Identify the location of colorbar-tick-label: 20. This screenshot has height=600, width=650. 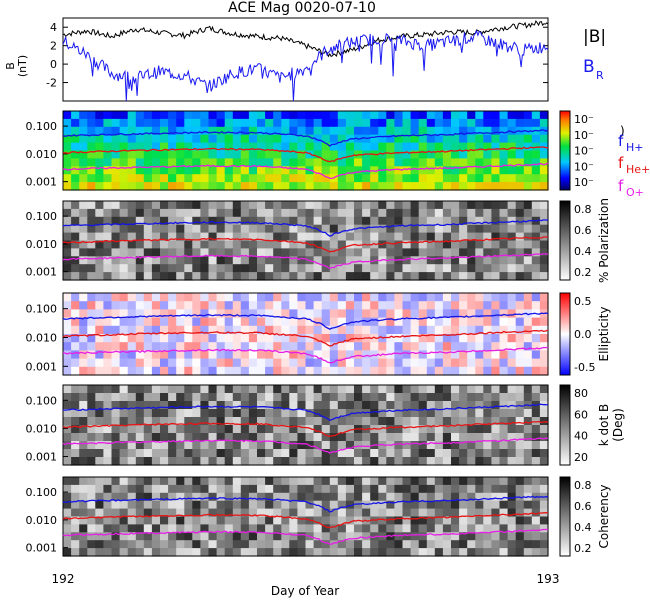
(581, 457).